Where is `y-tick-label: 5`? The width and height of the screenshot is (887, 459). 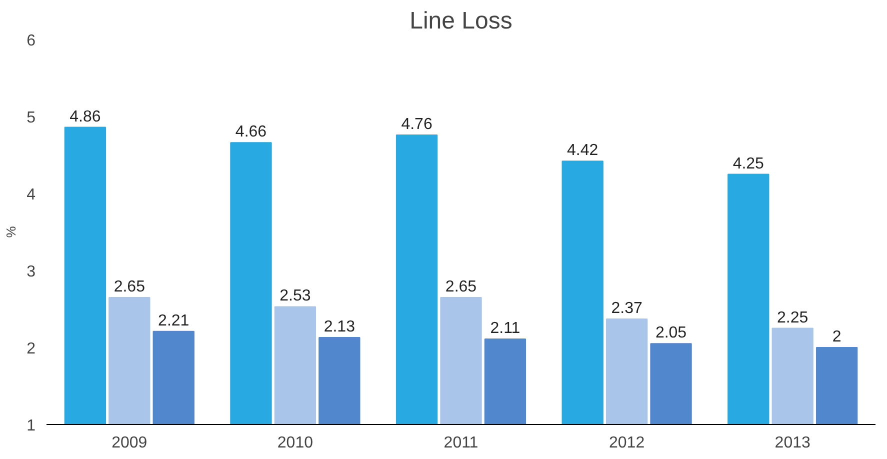
y-tick-label: 5 is located at coordinates (31, 118).